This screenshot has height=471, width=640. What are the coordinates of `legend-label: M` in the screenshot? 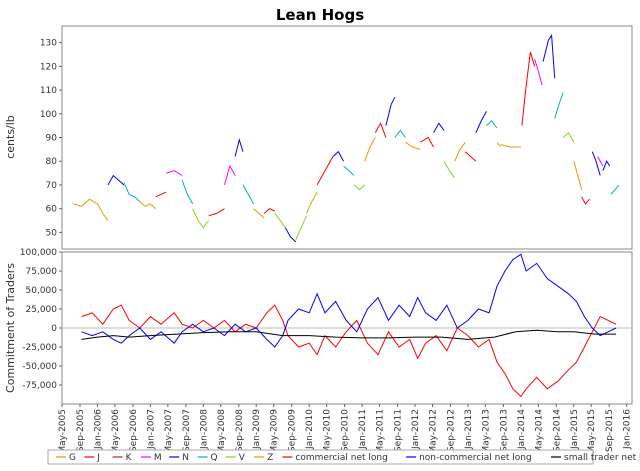 It's located at (158, 458).